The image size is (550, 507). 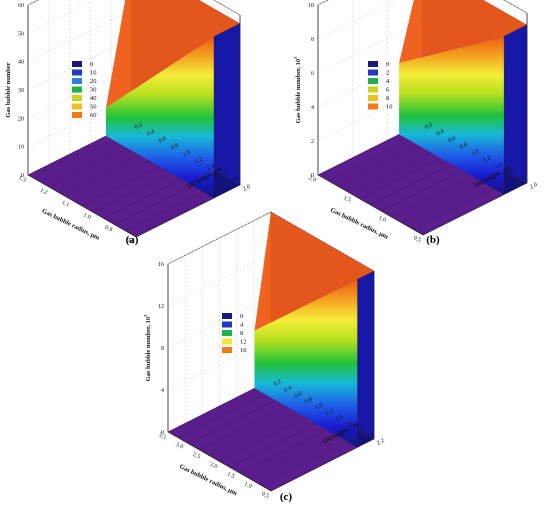 I want to click on z-tick-label: 50, so click(x=21, y=34).